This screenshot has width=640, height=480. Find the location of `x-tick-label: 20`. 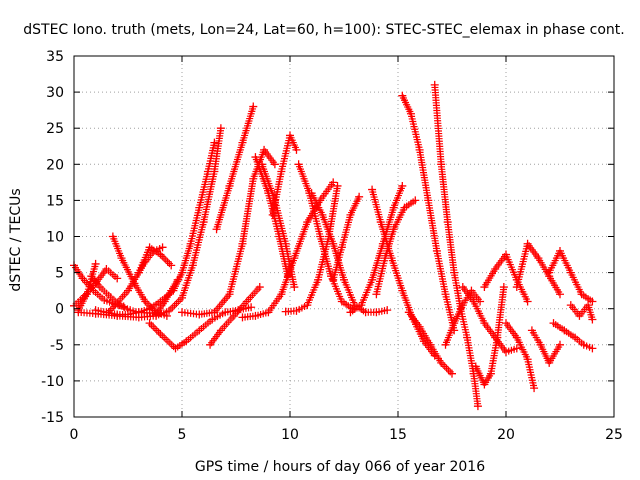

x-tick-label: 20 is located at coordinates (506, 435).